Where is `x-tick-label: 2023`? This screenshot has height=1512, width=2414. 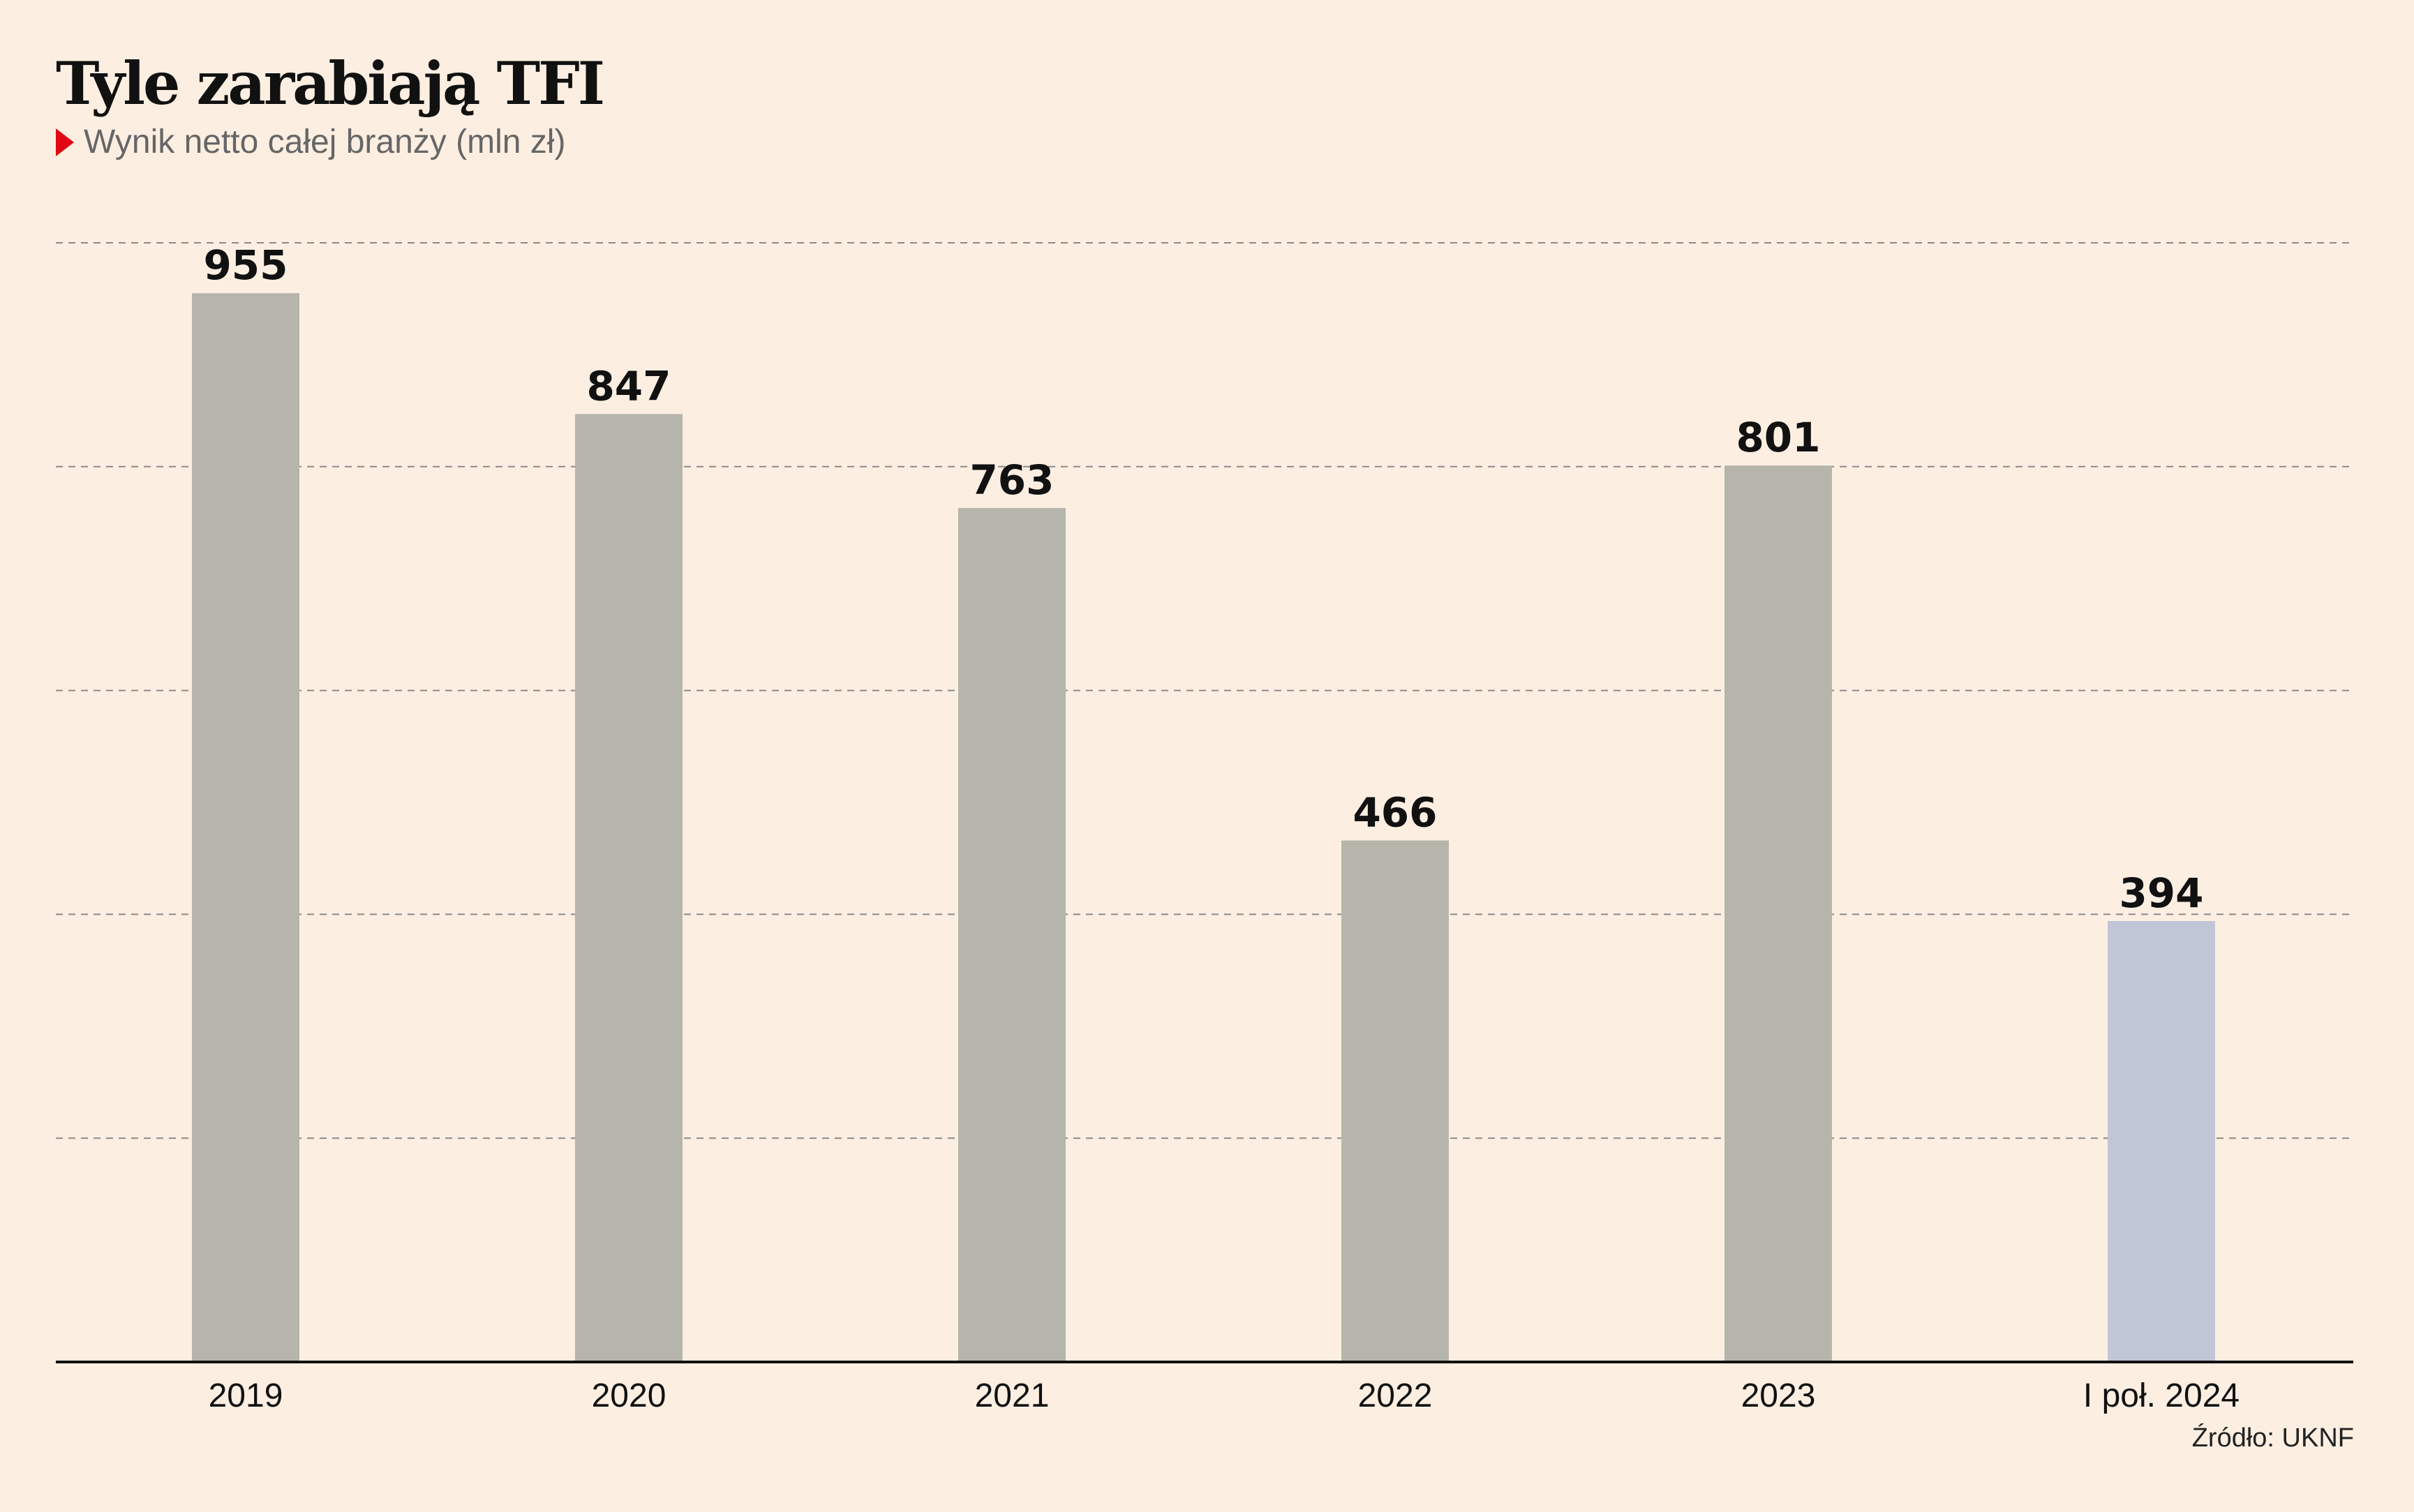
x-tick-label: 2023 is located at coordinates (1779, 1395).